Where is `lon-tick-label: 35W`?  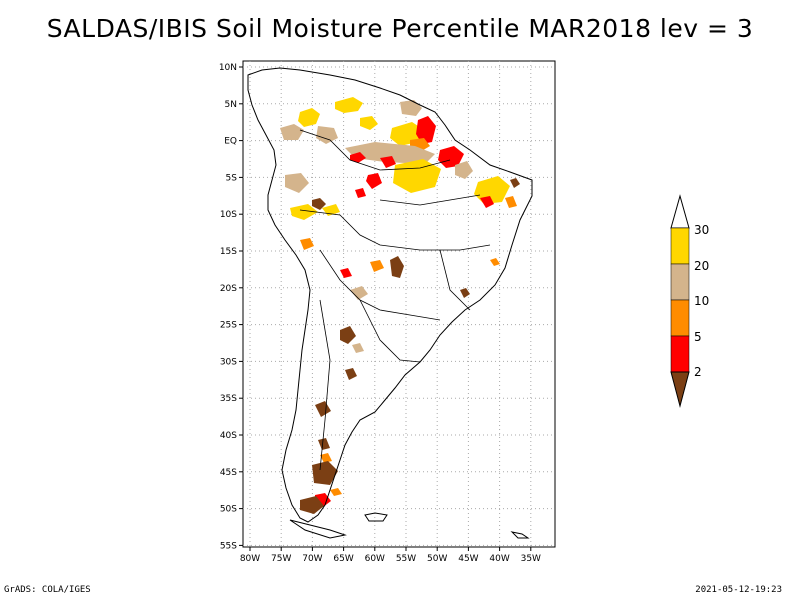
lon-tick-label: 35W is located at coordinates (531, 559).